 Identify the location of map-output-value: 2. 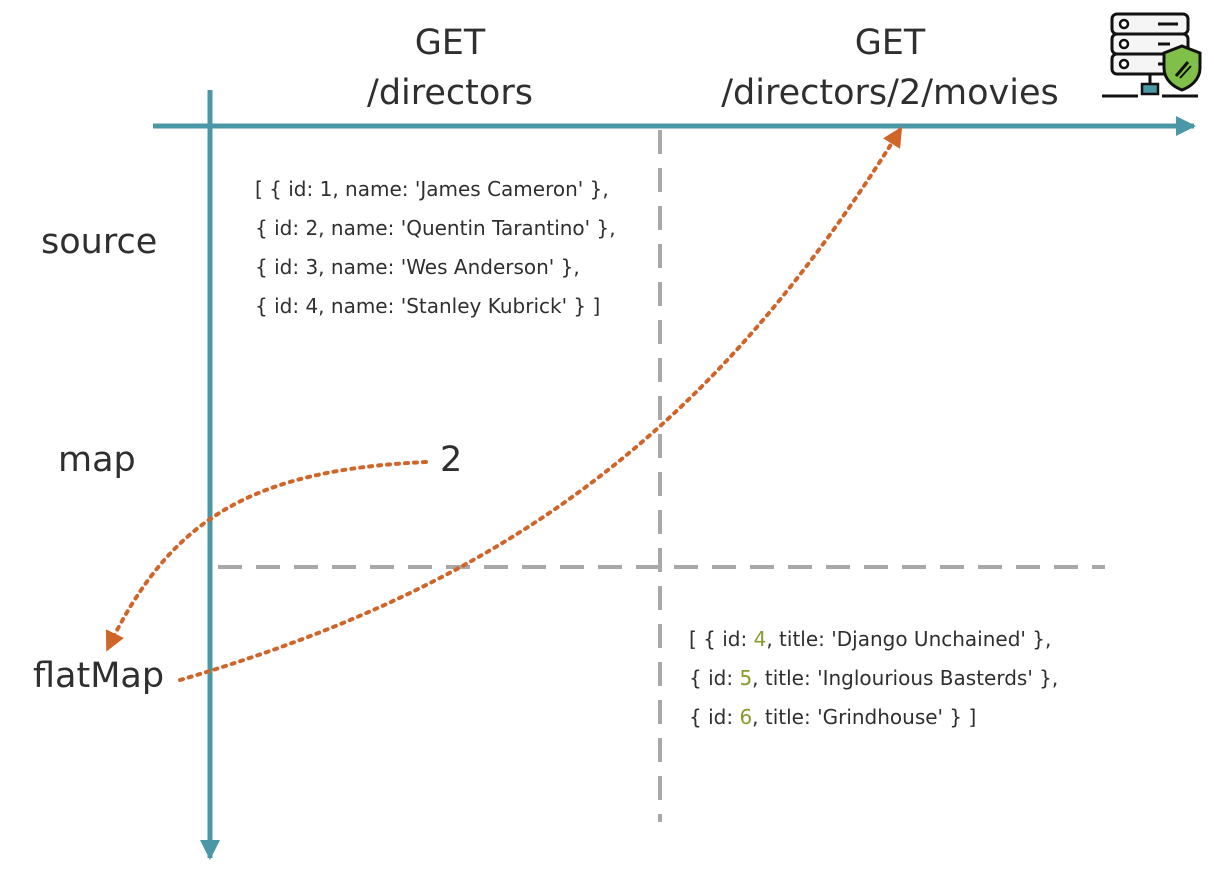
(451, 460).